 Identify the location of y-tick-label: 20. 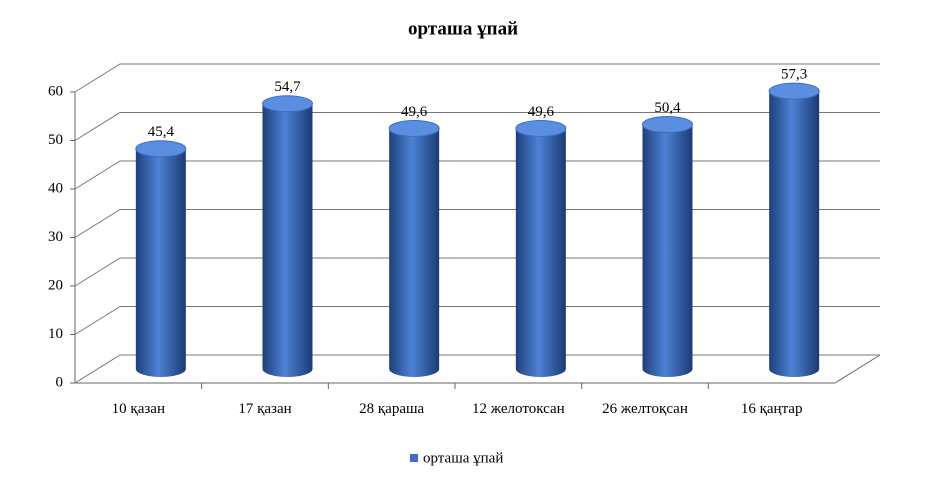
(55, 285).